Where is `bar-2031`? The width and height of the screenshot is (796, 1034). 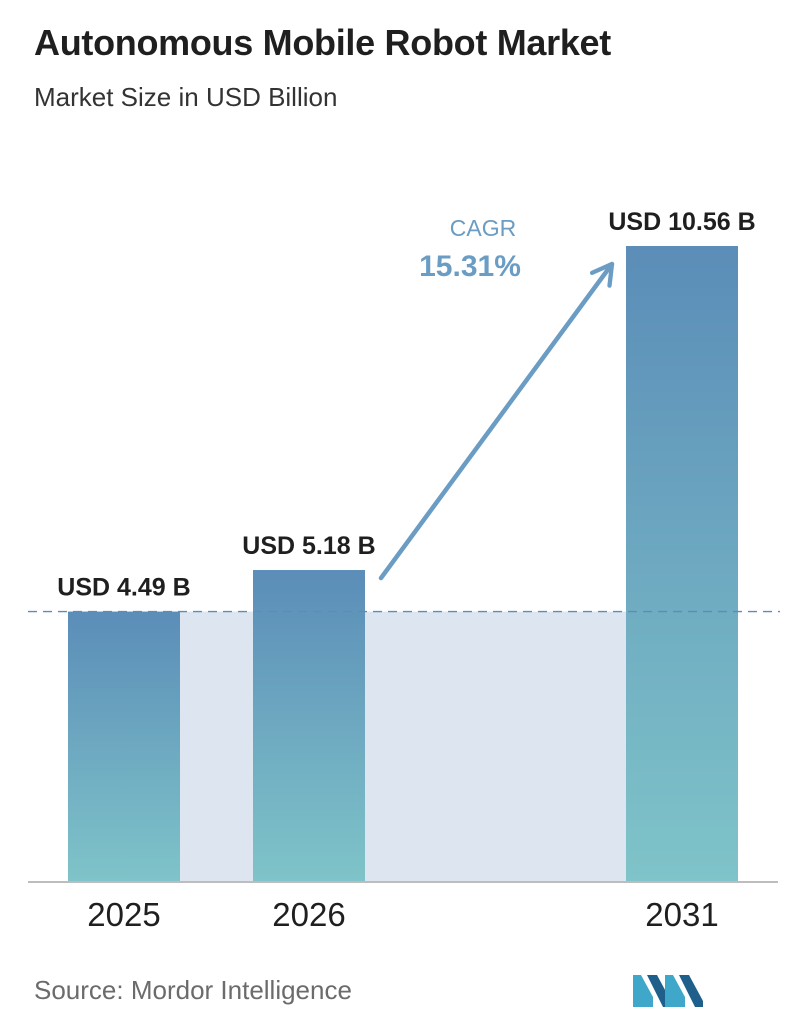
bar-2031 is located at coordinates (682, 564).